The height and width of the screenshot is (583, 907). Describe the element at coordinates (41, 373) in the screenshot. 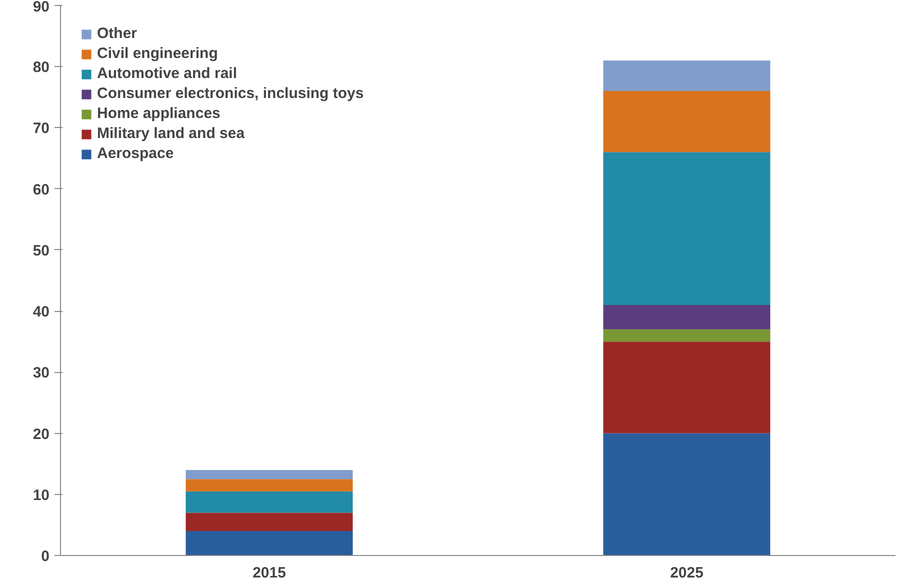

I see `y-tick-label: 30` at that location.